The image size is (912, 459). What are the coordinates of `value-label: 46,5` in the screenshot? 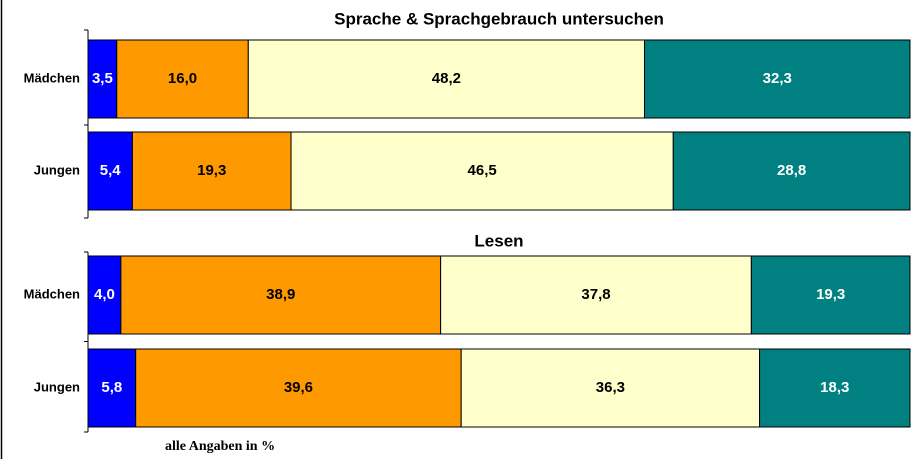 It's located at (482, 170).